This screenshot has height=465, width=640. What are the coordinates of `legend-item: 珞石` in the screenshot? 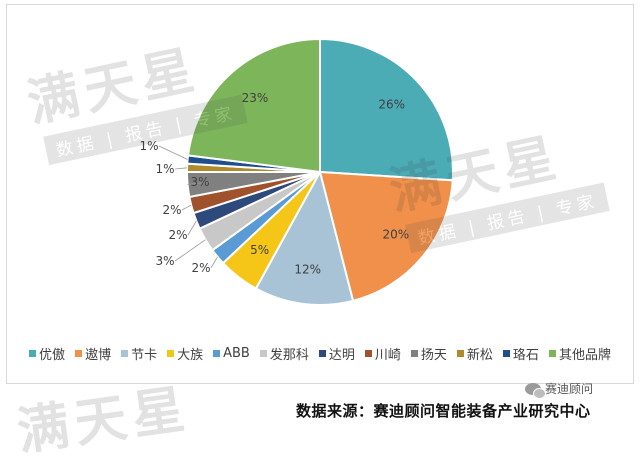 It's located at (520, 353).